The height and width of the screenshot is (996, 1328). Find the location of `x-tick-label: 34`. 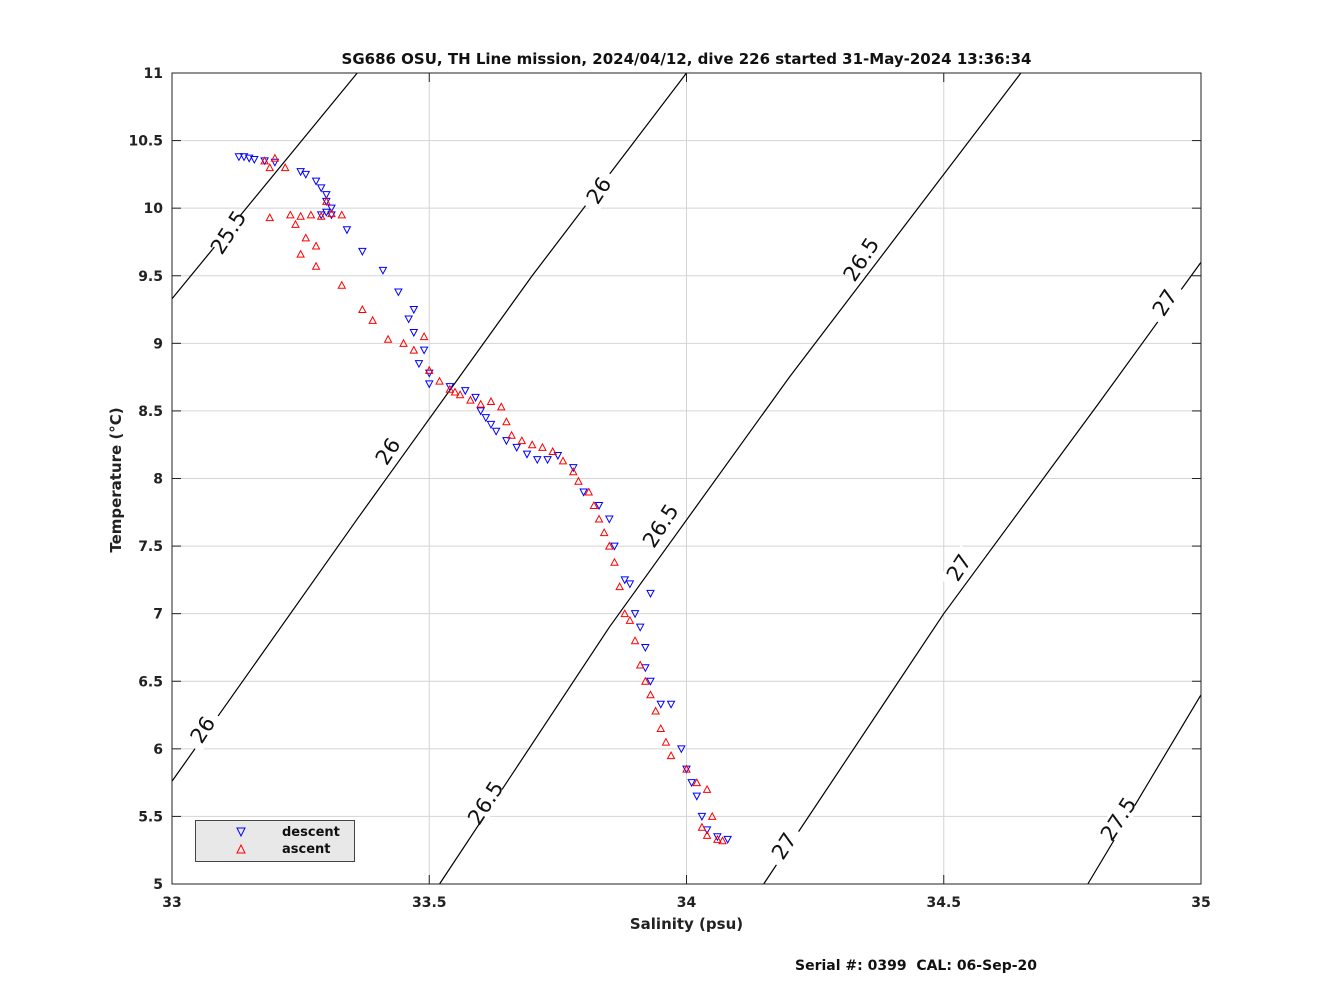

x-tick-label: 34 is located at coordinates (687, 903).